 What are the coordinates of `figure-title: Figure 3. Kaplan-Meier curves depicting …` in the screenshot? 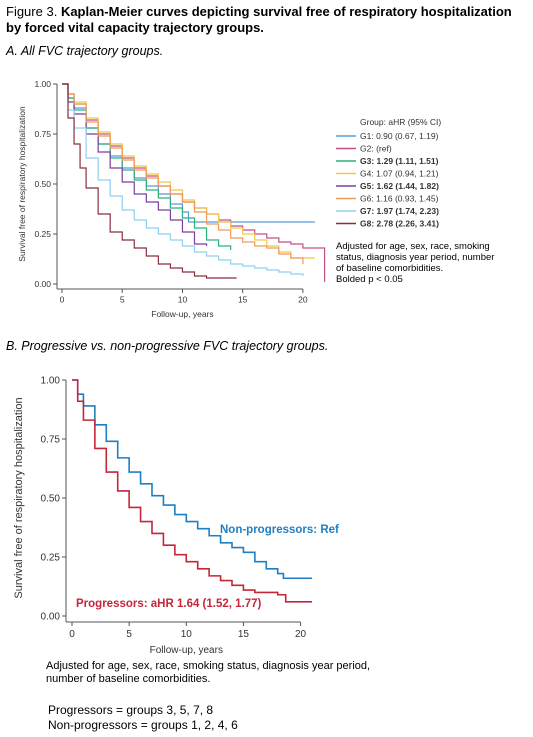 It's located at (268, 20).